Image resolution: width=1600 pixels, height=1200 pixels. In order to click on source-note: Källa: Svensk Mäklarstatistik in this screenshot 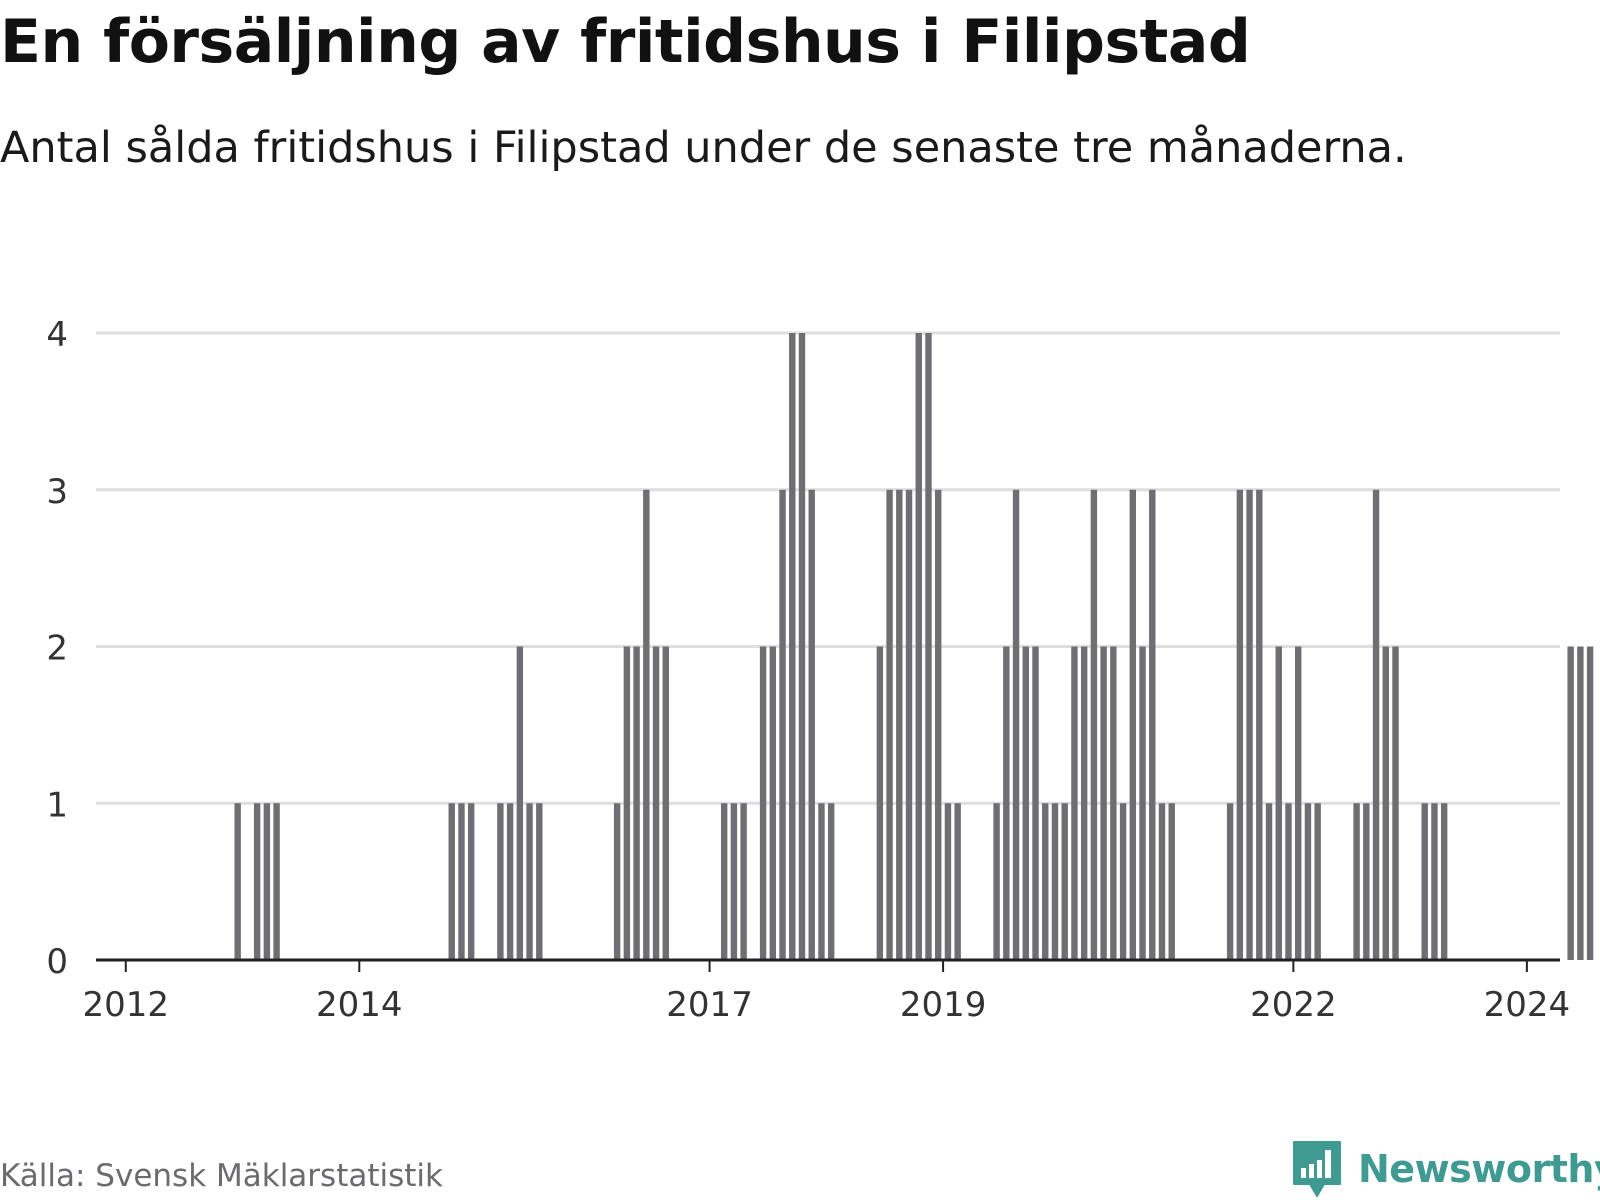, I will do `click(221, 1176)`.